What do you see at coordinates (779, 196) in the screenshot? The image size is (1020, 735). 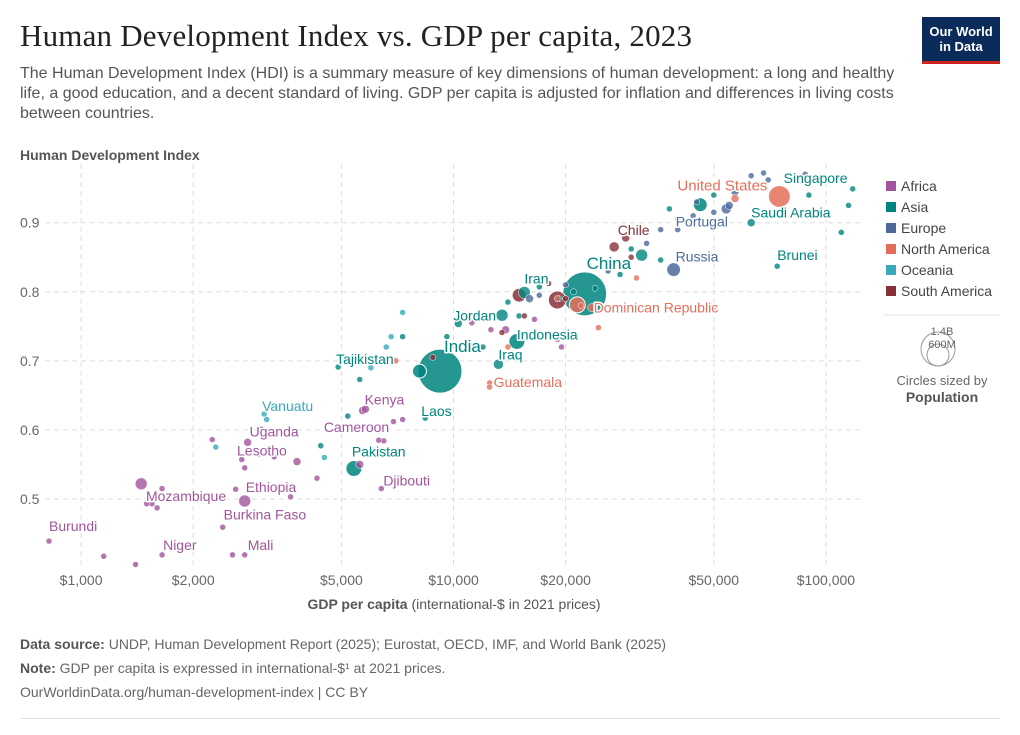 I see `point-united-states` at bounding box center [779, 196].